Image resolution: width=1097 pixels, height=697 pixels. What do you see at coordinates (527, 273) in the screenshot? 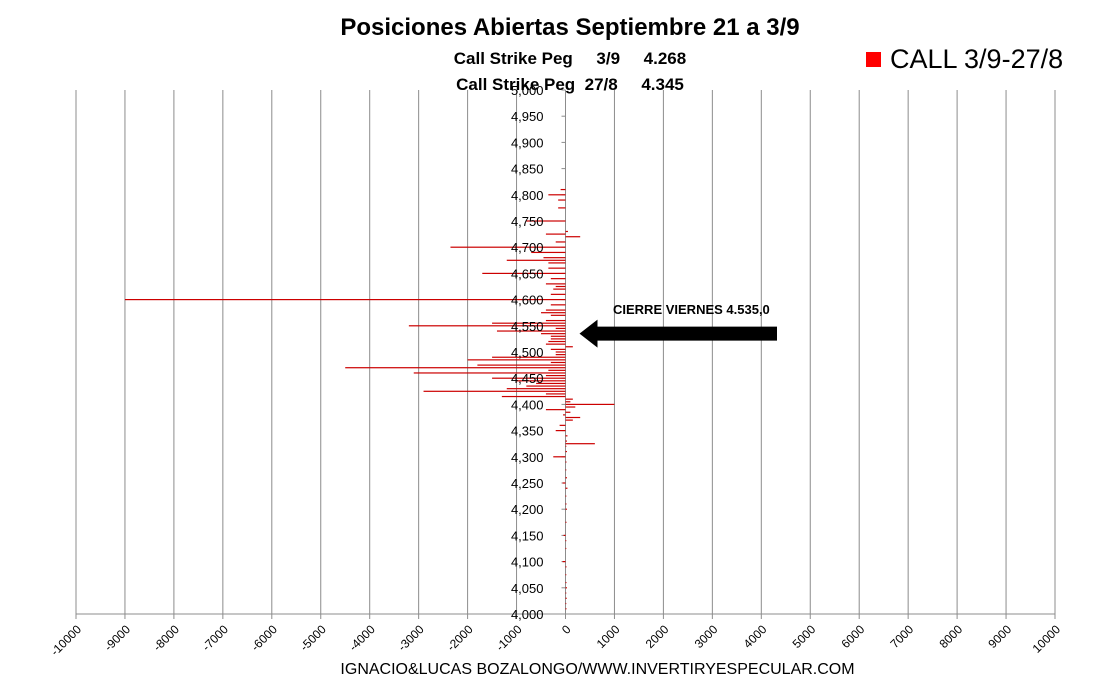
I see `y-tick-label: 4,650` at bounding box center [527, 273].